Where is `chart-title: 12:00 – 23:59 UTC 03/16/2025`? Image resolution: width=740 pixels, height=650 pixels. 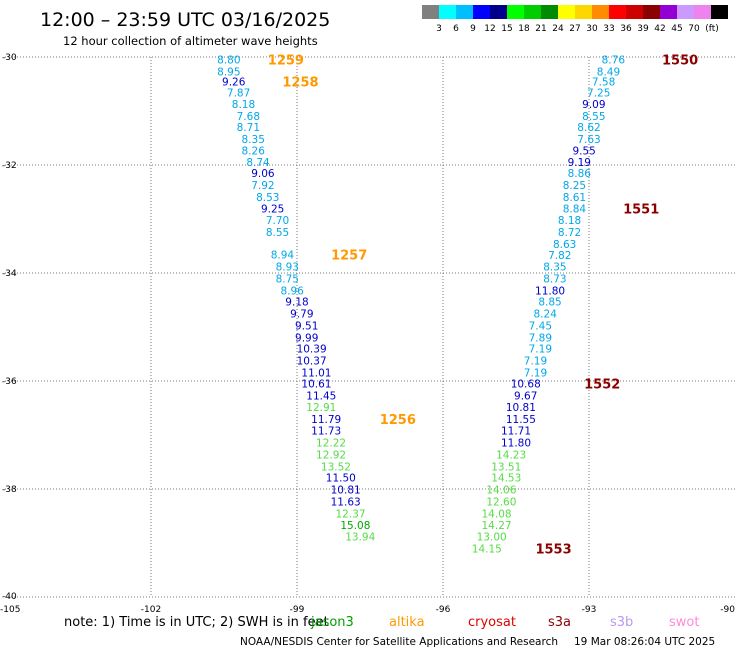
chart-title: 12:00 – 23:59 UTC 03/16/2025 is located at coordinates (185, 20).